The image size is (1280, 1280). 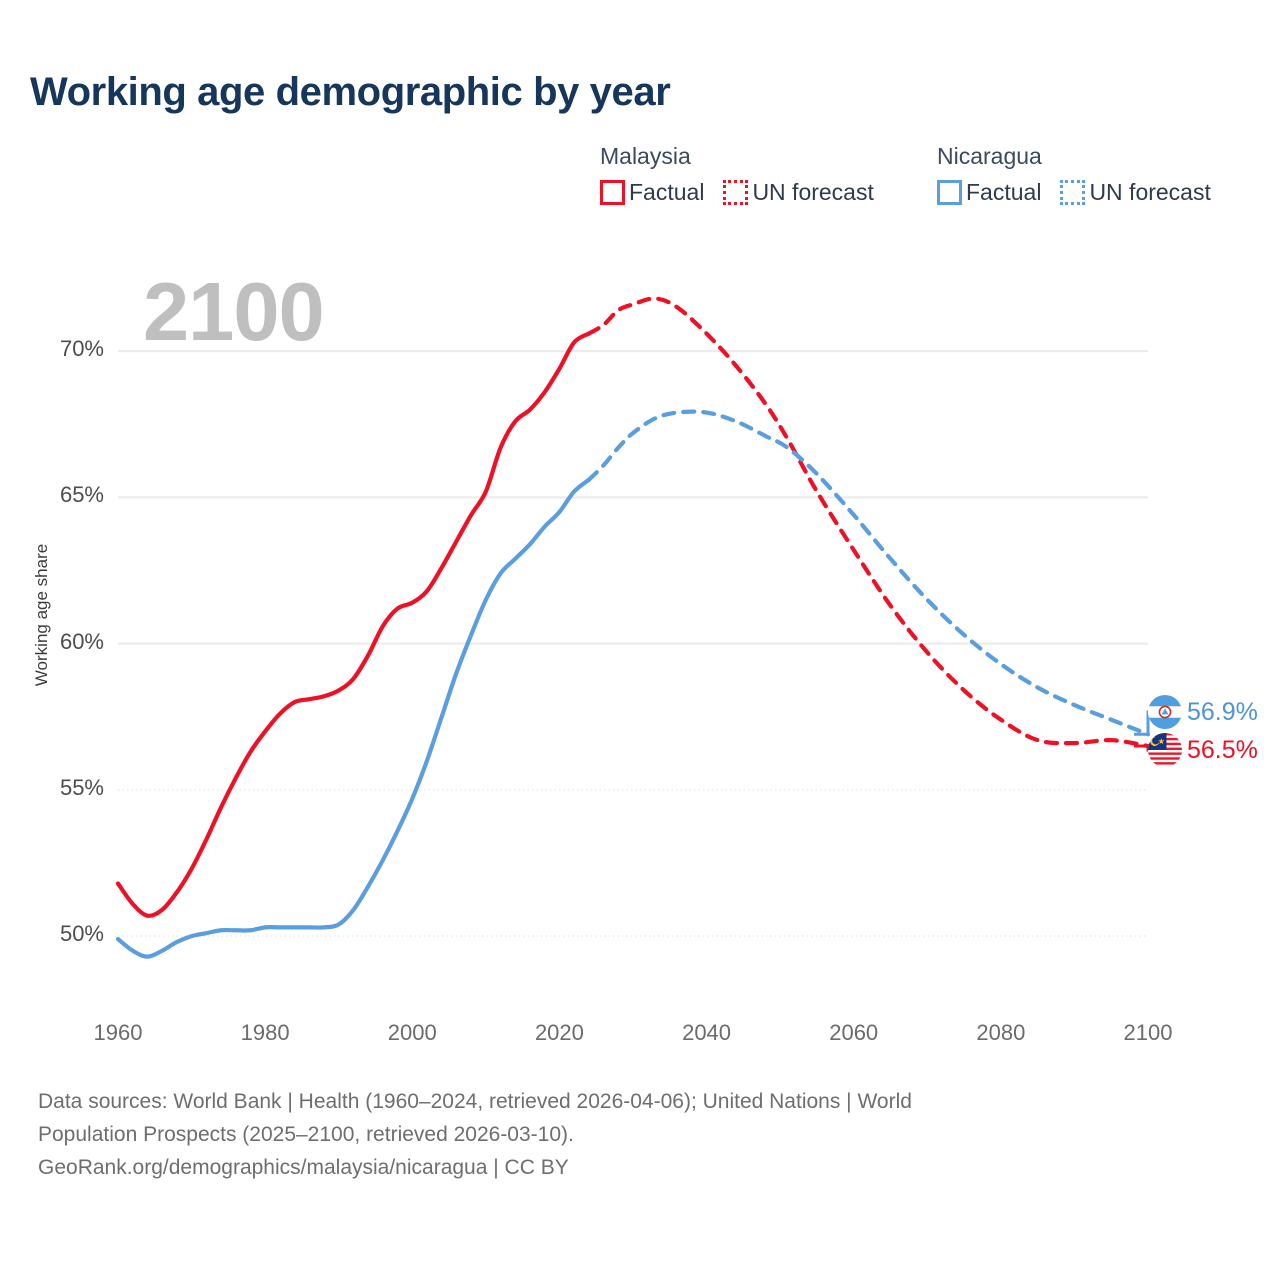 I want to click on x-axis-tick-label: 2100, so click(x=1148, y=1032).